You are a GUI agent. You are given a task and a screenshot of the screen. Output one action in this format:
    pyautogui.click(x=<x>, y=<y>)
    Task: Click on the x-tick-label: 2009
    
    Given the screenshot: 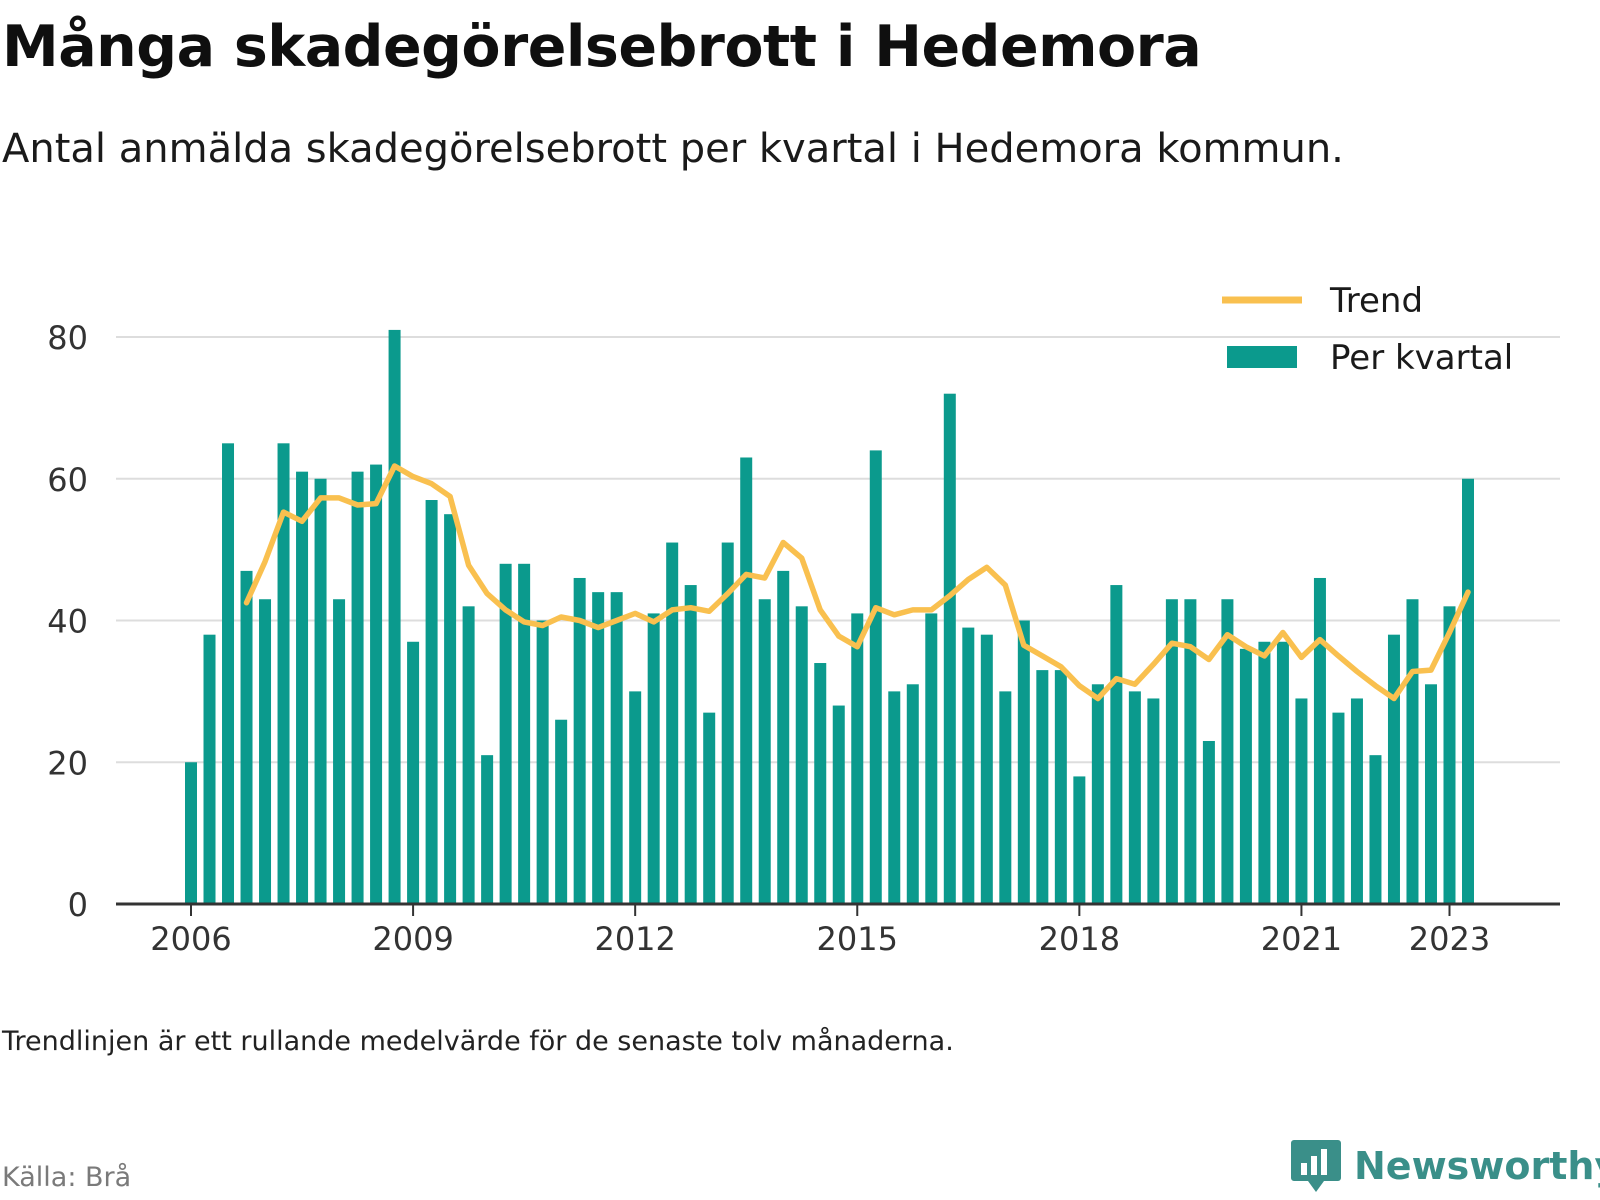 What is the action you would take?
    pyautogui.click(x=412, y=939)
    